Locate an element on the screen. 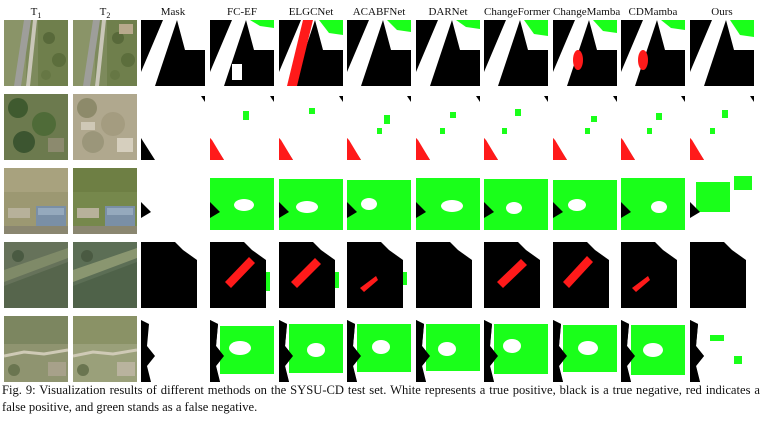 The width and height of the screenshot is (764, 424). change-map-prediction-r3-c4 is located at coordinates (311, 275).